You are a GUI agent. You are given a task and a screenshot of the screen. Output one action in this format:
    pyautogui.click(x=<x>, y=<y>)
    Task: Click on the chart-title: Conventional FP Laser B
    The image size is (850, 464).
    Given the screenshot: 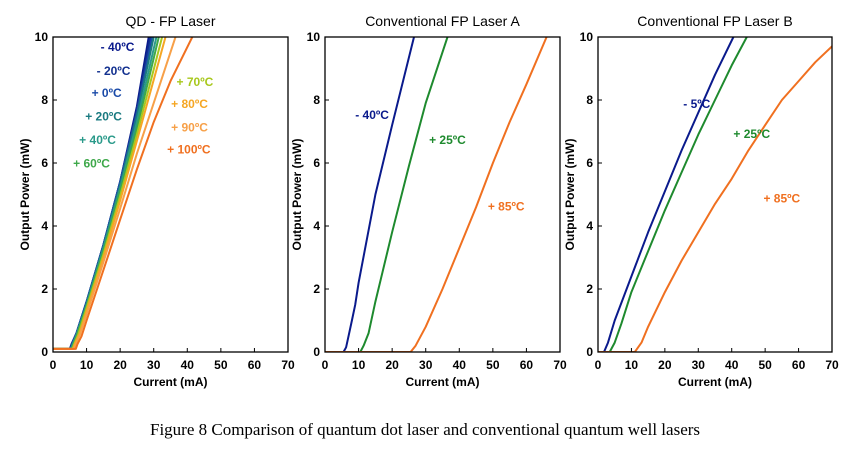 What is the action you would take?
    pyautogui.click(x=714, y=21)
    